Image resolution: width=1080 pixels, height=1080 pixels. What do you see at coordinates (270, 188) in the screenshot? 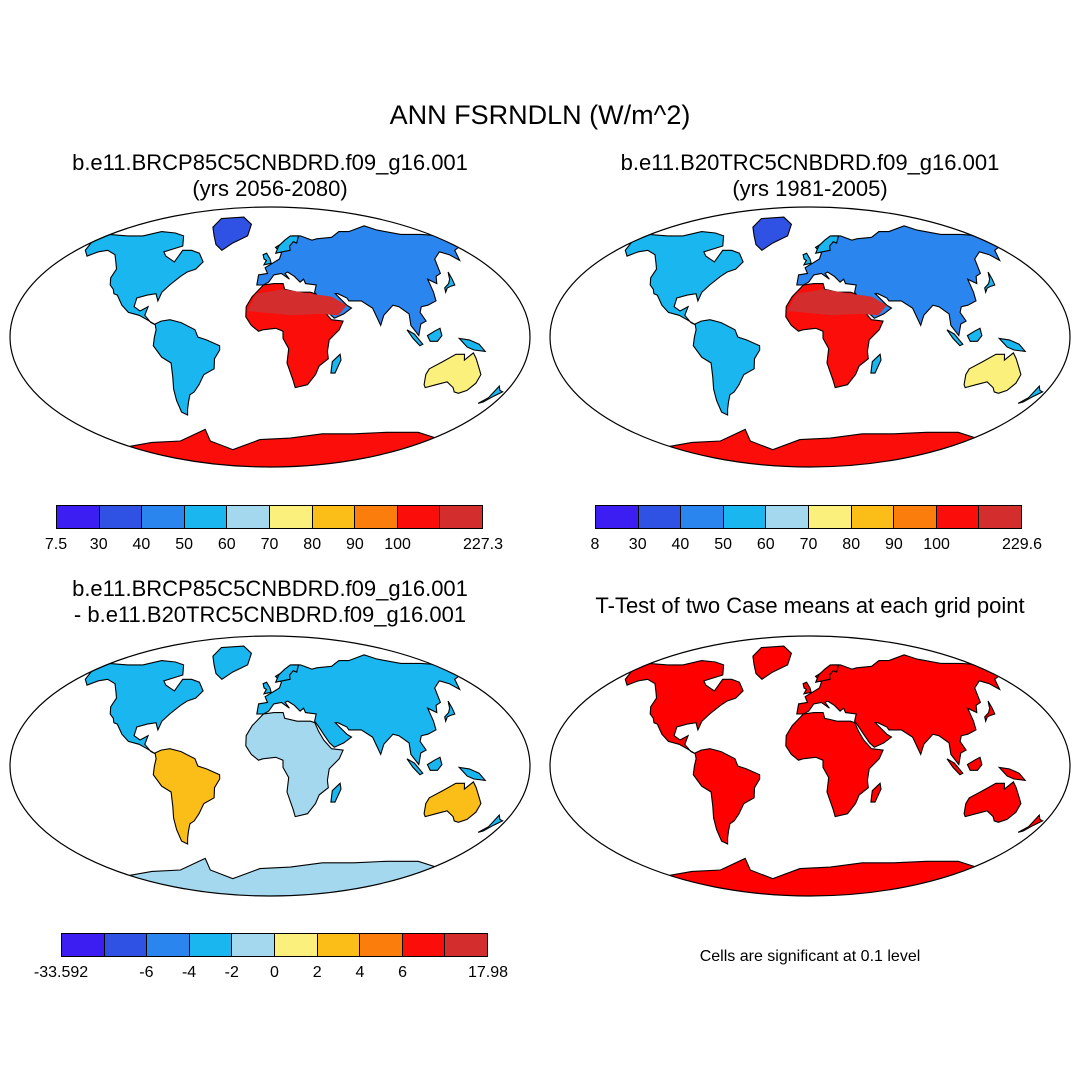
I see `panel1-title-line2: (yrs 2056-2080)` at bounding box center [270, 188].